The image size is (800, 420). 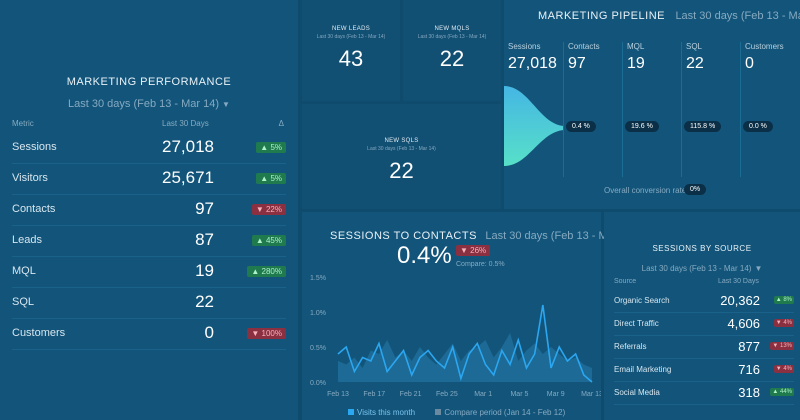 I want to click on y-tick-label: 0.5%, so click(x=318, y=348).